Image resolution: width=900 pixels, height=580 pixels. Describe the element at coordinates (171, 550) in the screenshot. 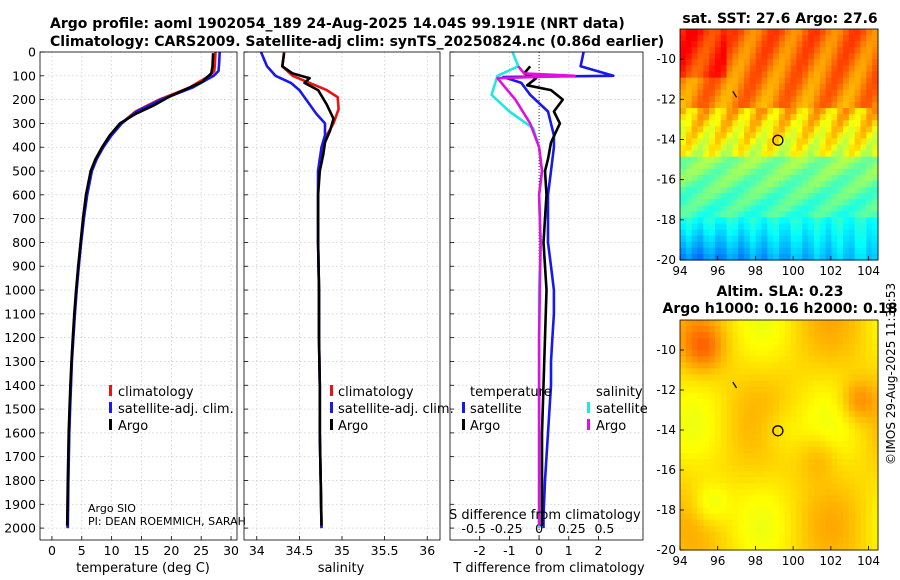

I see `x-tick-label: 20` at that location.